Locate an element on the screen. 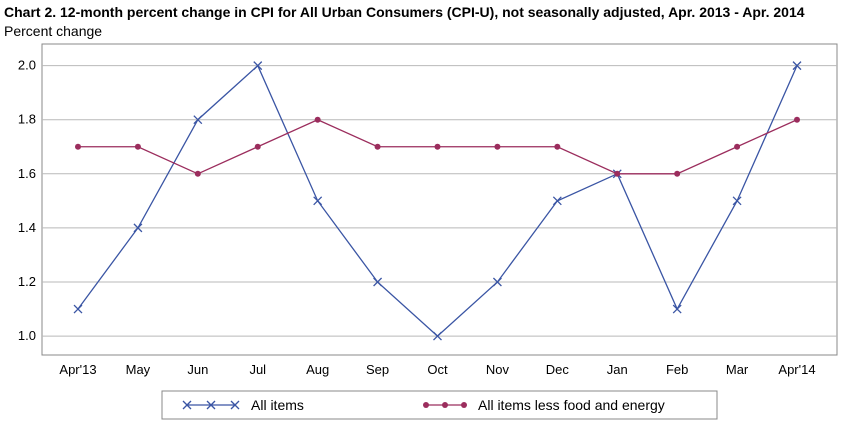 This screenshot has height=428, width=845. legend-label: All items is located at coordinates (277, 405).